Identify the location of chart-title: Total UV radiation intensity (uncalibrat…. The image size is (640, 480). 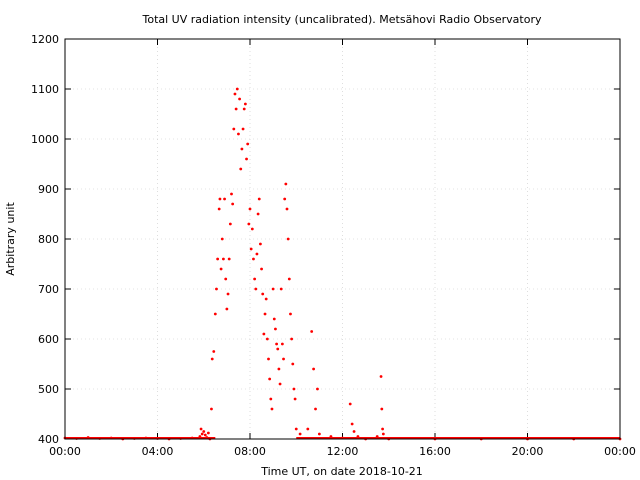
(342, 19).